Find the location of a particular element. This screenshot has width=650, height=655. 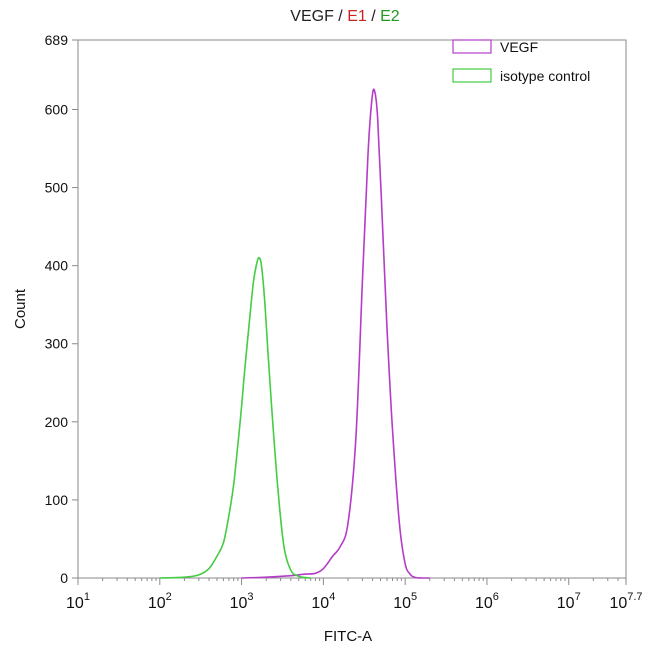

y-tick-label: 600 is located at coordinates (57, 109).